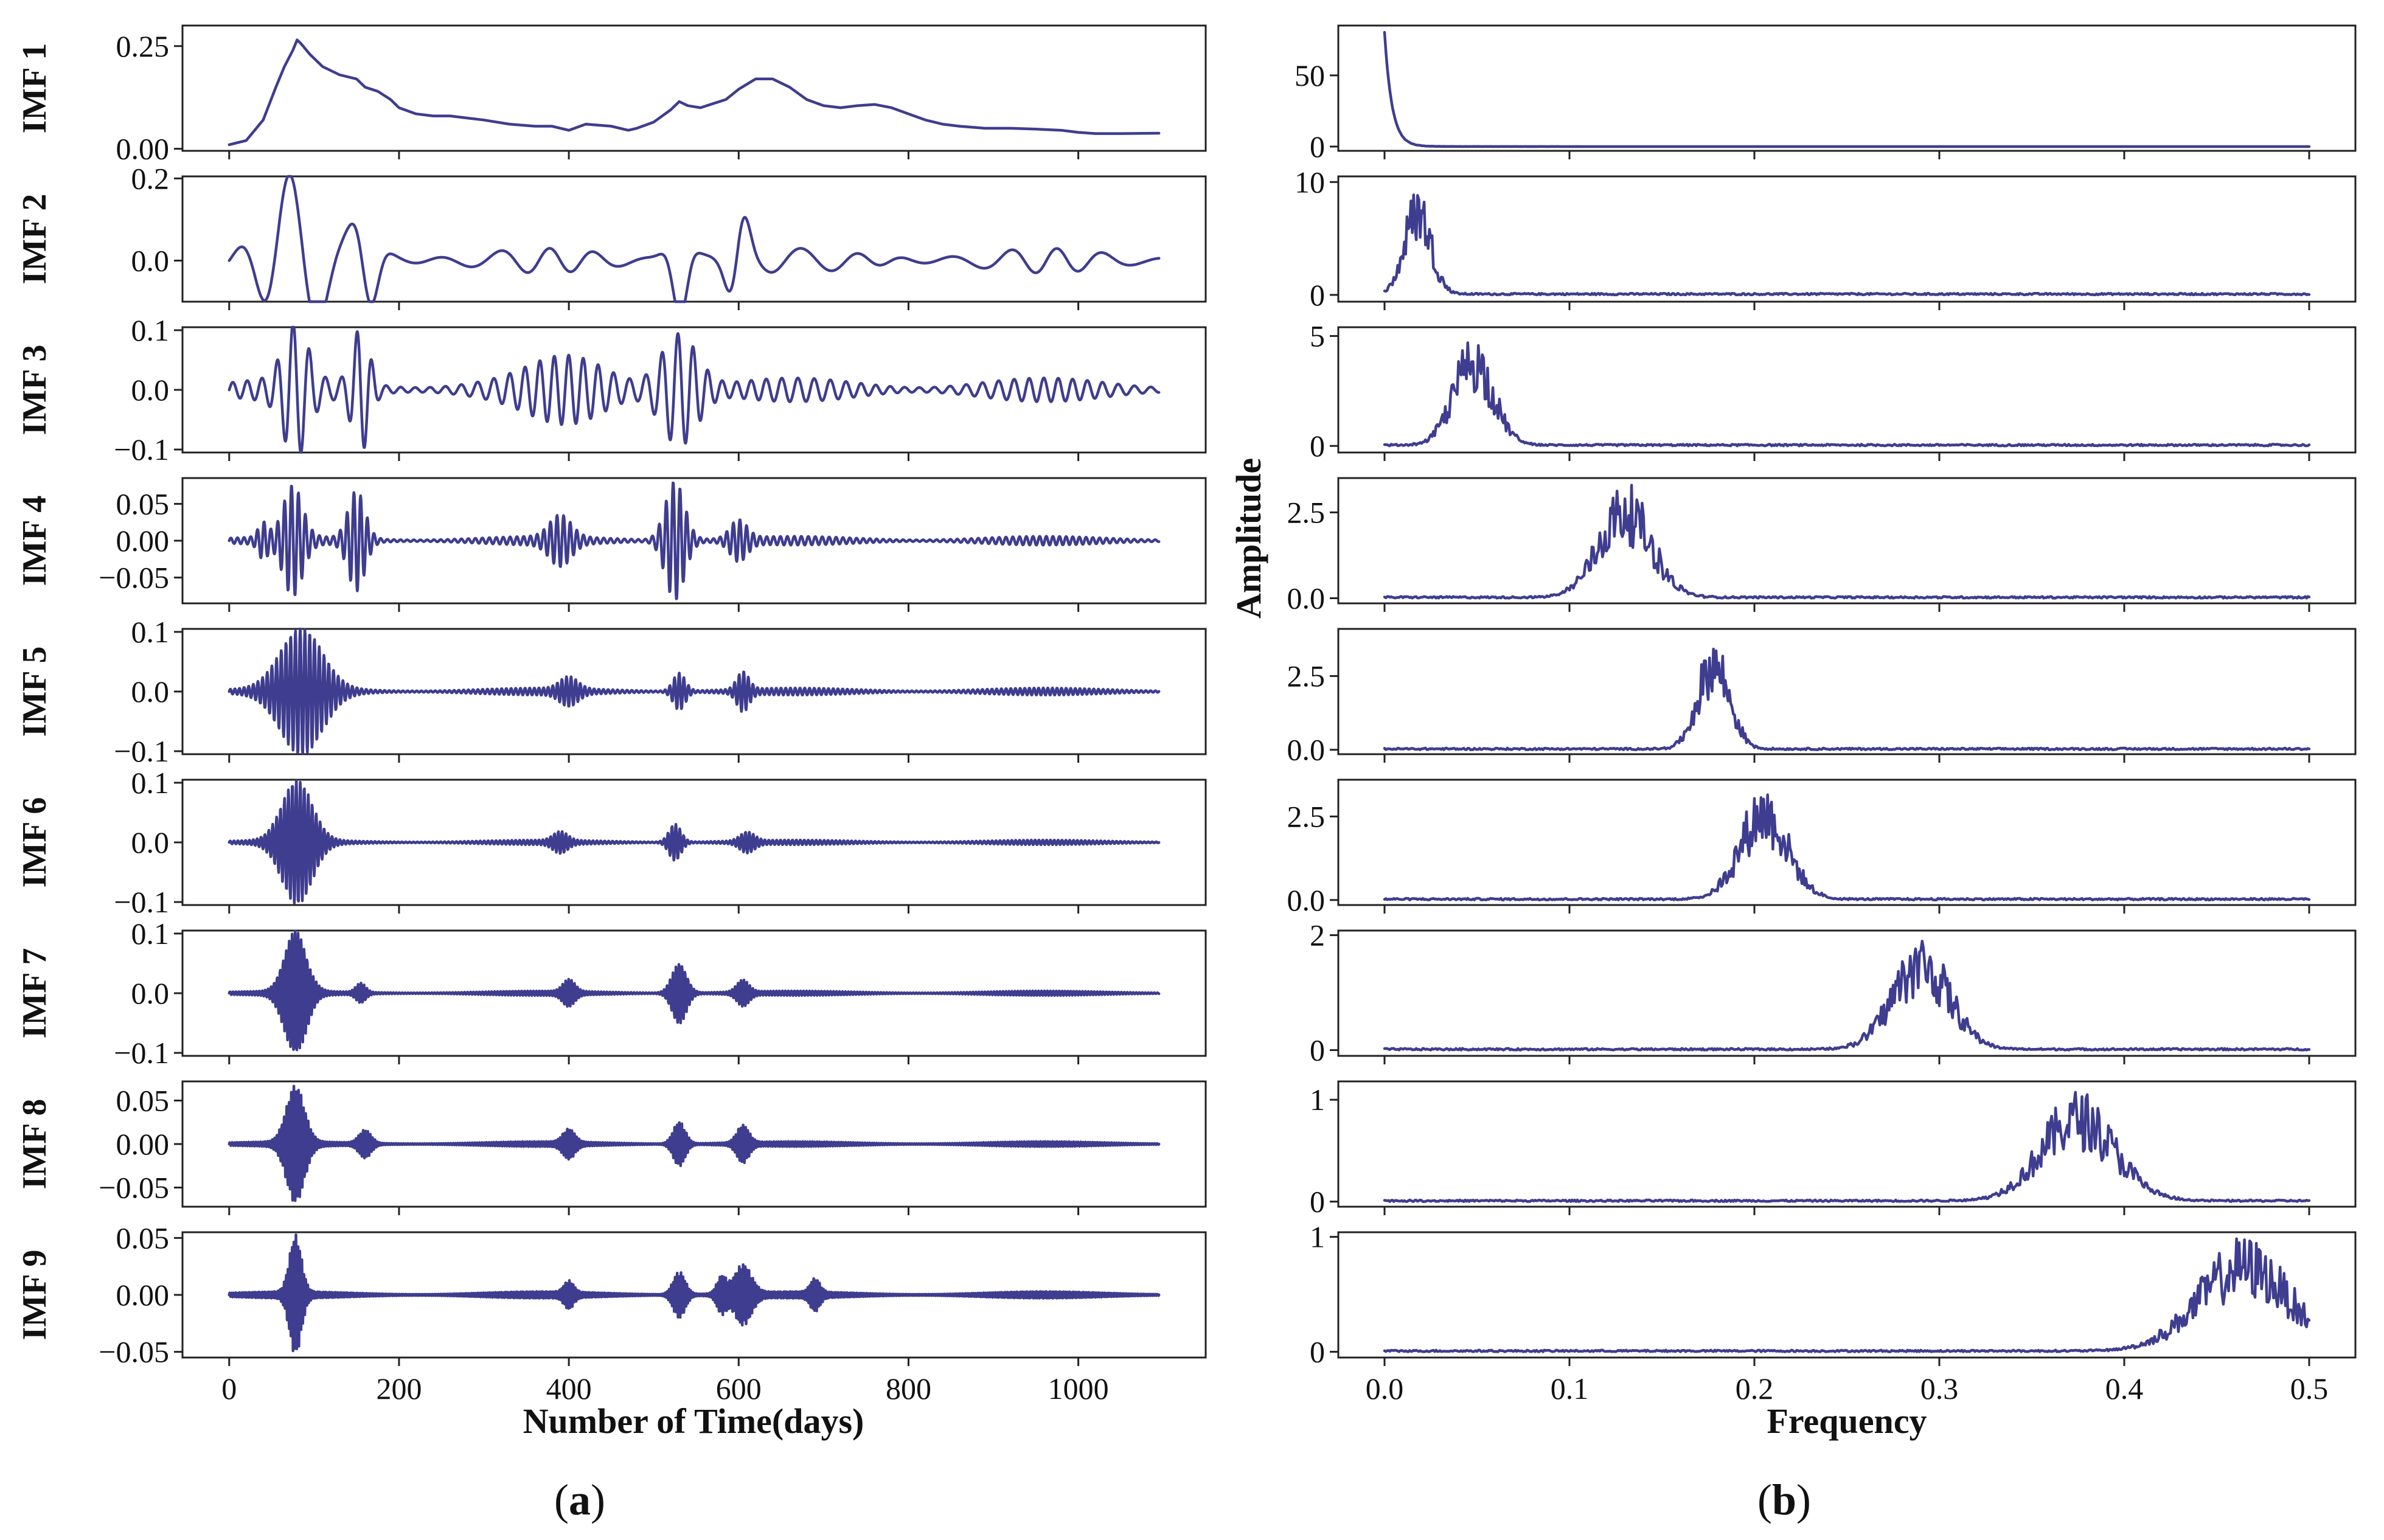 This screenshot has width=2384, height=1540. I want to click on a-imf6-ytick-label: 0.0, so click(150, 842).